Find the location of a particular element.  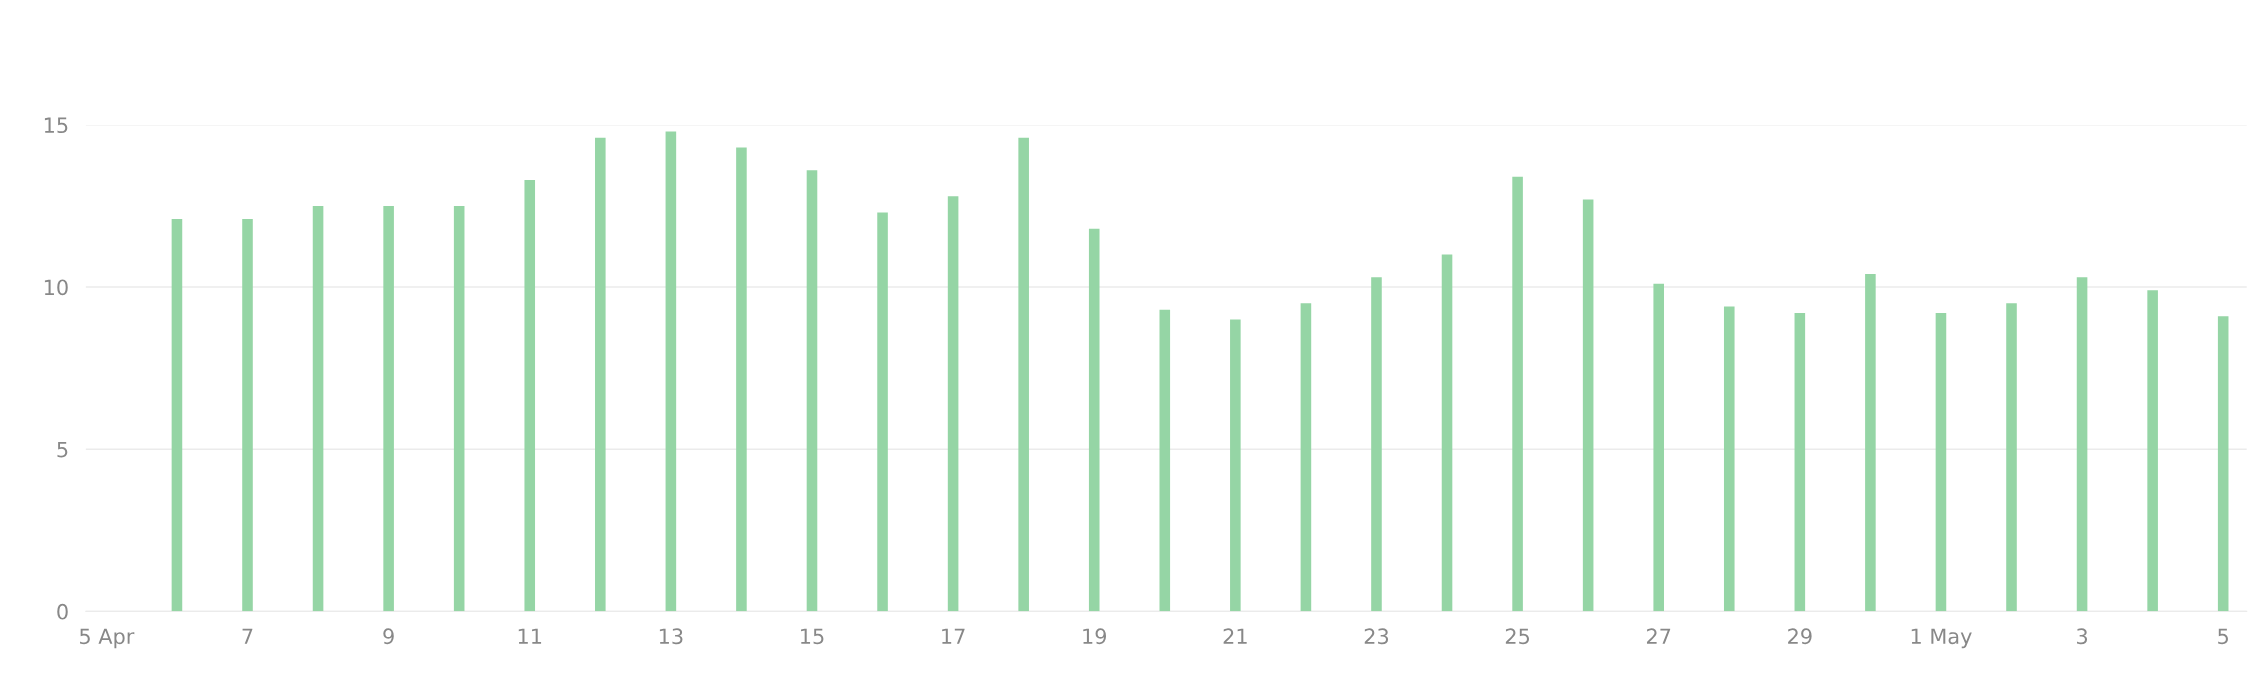

y-tick-label: 0 is located at coordinates (62, 611).